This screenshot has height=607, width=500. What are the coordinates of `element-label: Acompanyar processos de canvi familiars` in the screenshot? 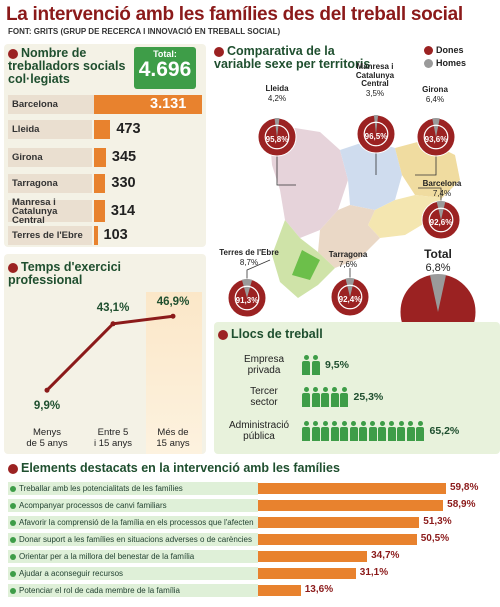 It's located at (133, 505).